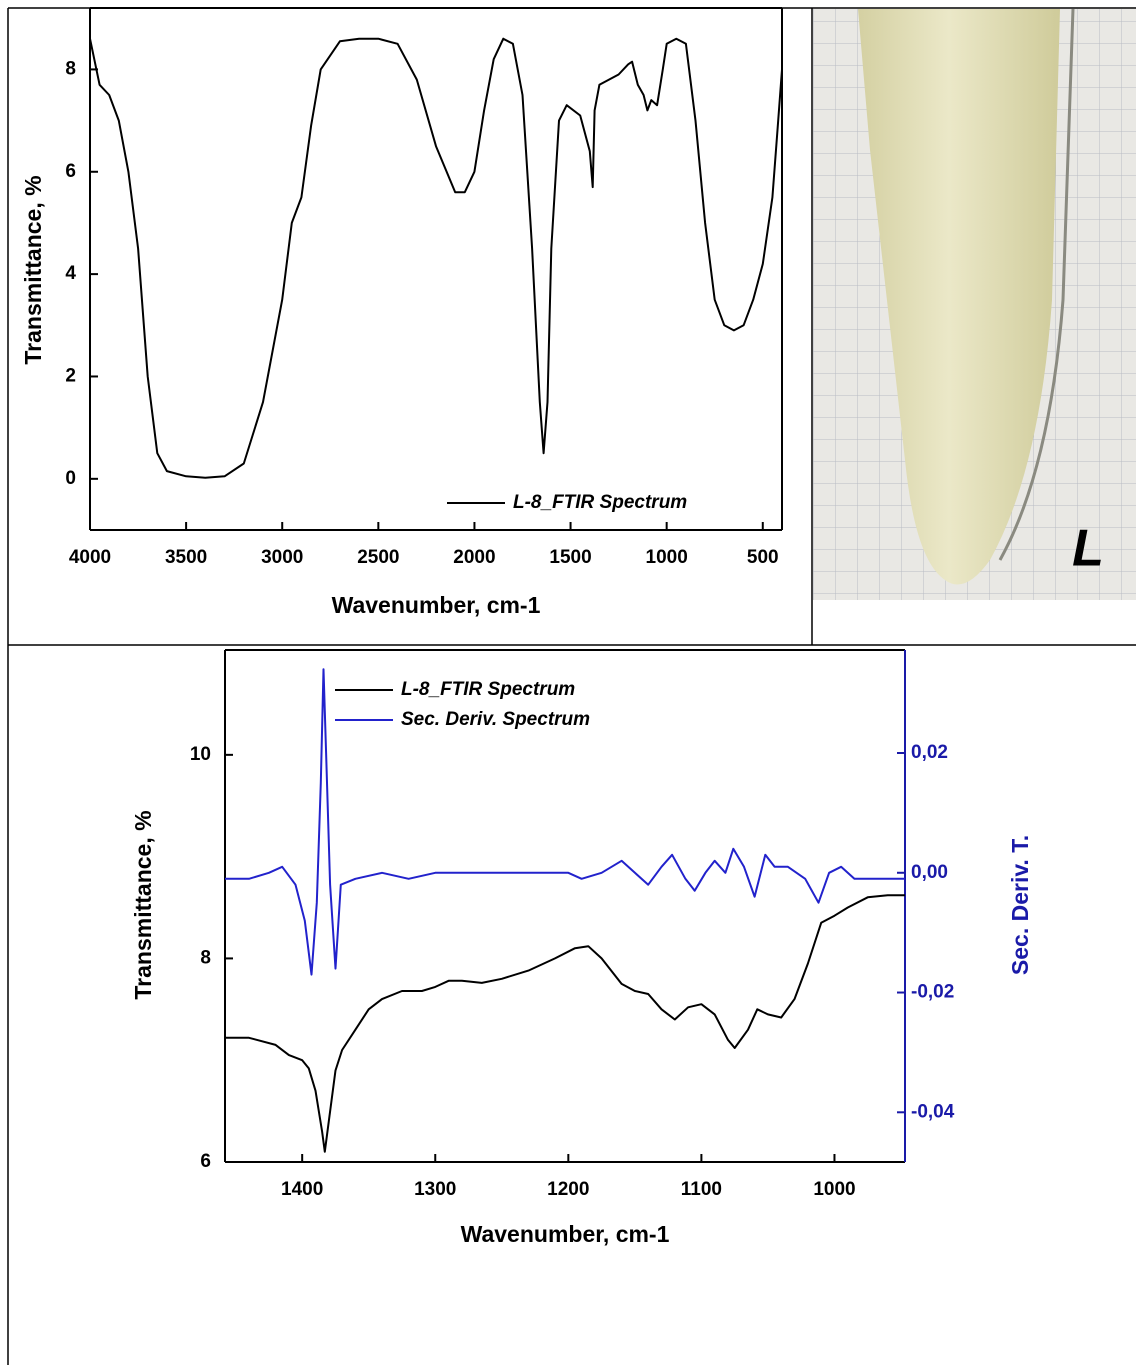 The height and width of the screenshot is (1370, 1136). Describe the element at coordinates (1088, 549) in the screenshot. I see `photo-label: L` at that location.